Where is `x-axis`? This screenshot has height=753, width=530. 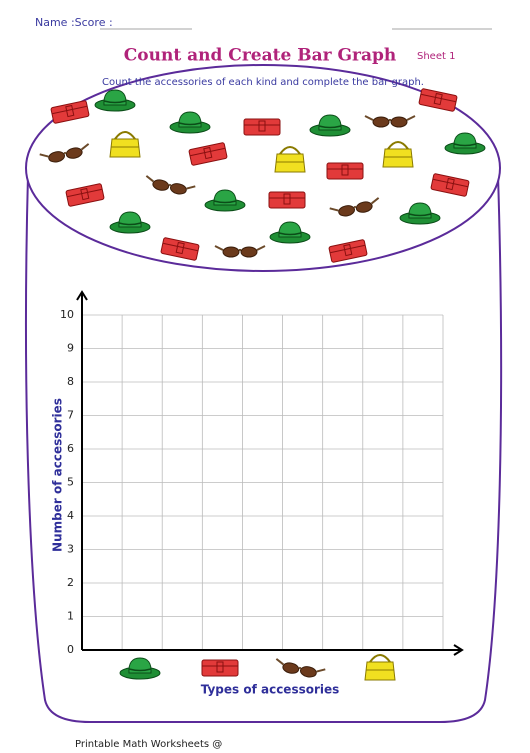
x-axis is located at coordinates (273, 650).